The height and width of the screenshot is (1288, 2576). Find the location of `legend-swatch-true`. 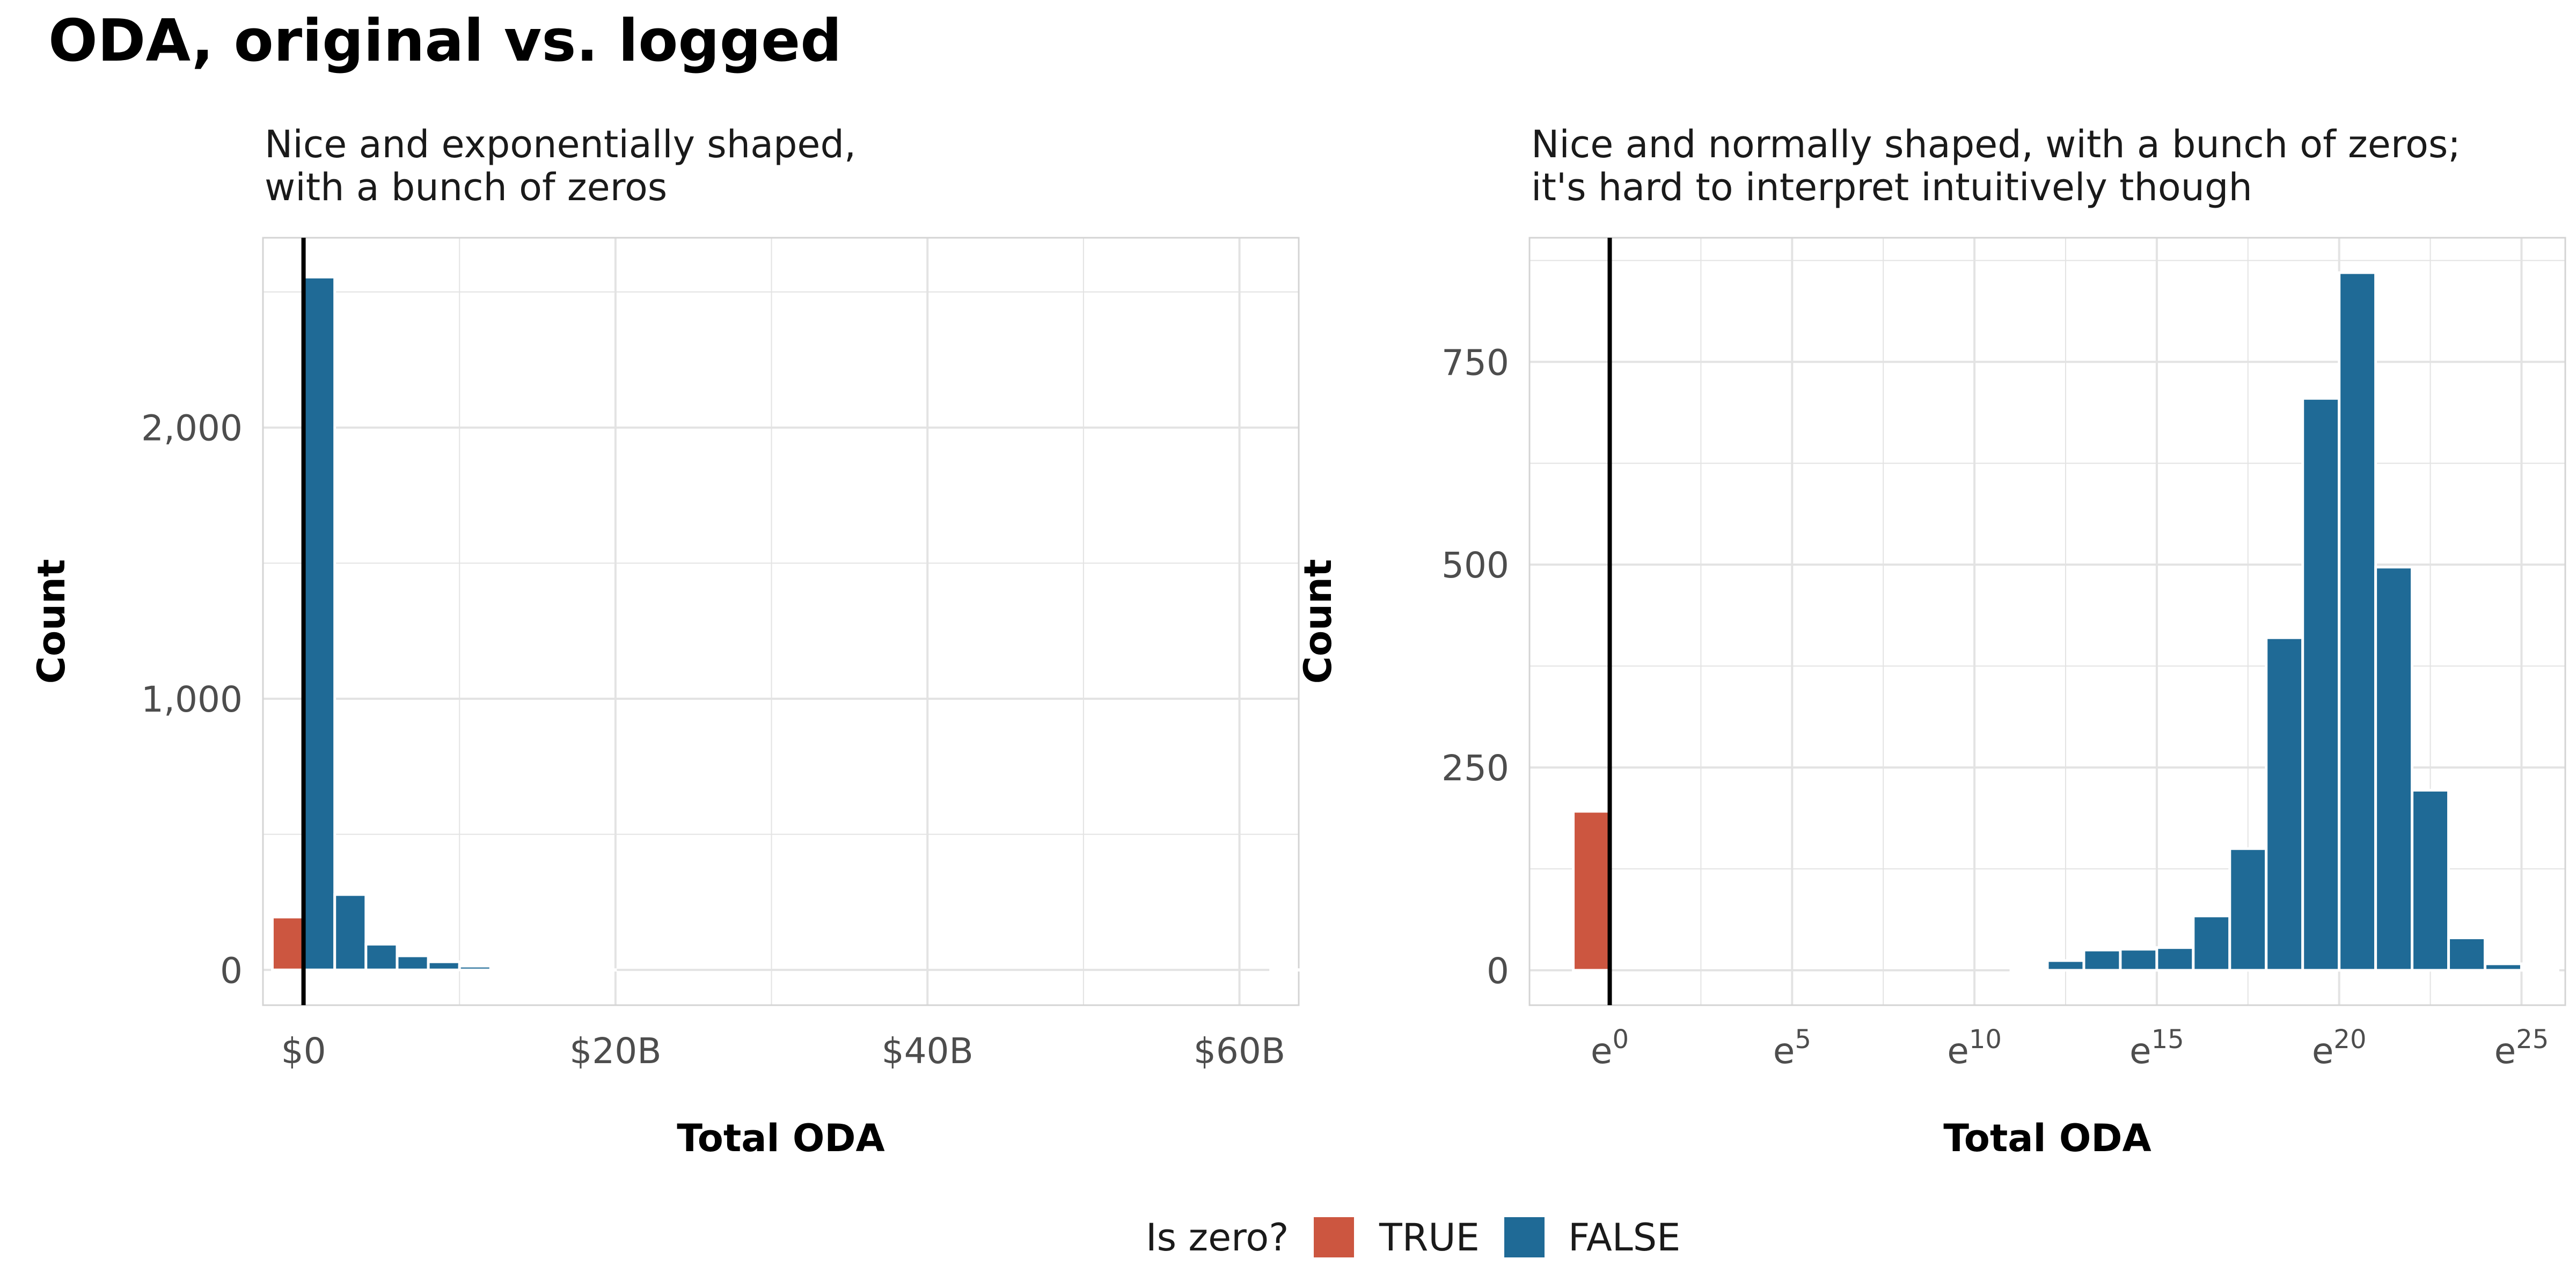

legend-swatch-true is located at coordinates (1334, 1237).